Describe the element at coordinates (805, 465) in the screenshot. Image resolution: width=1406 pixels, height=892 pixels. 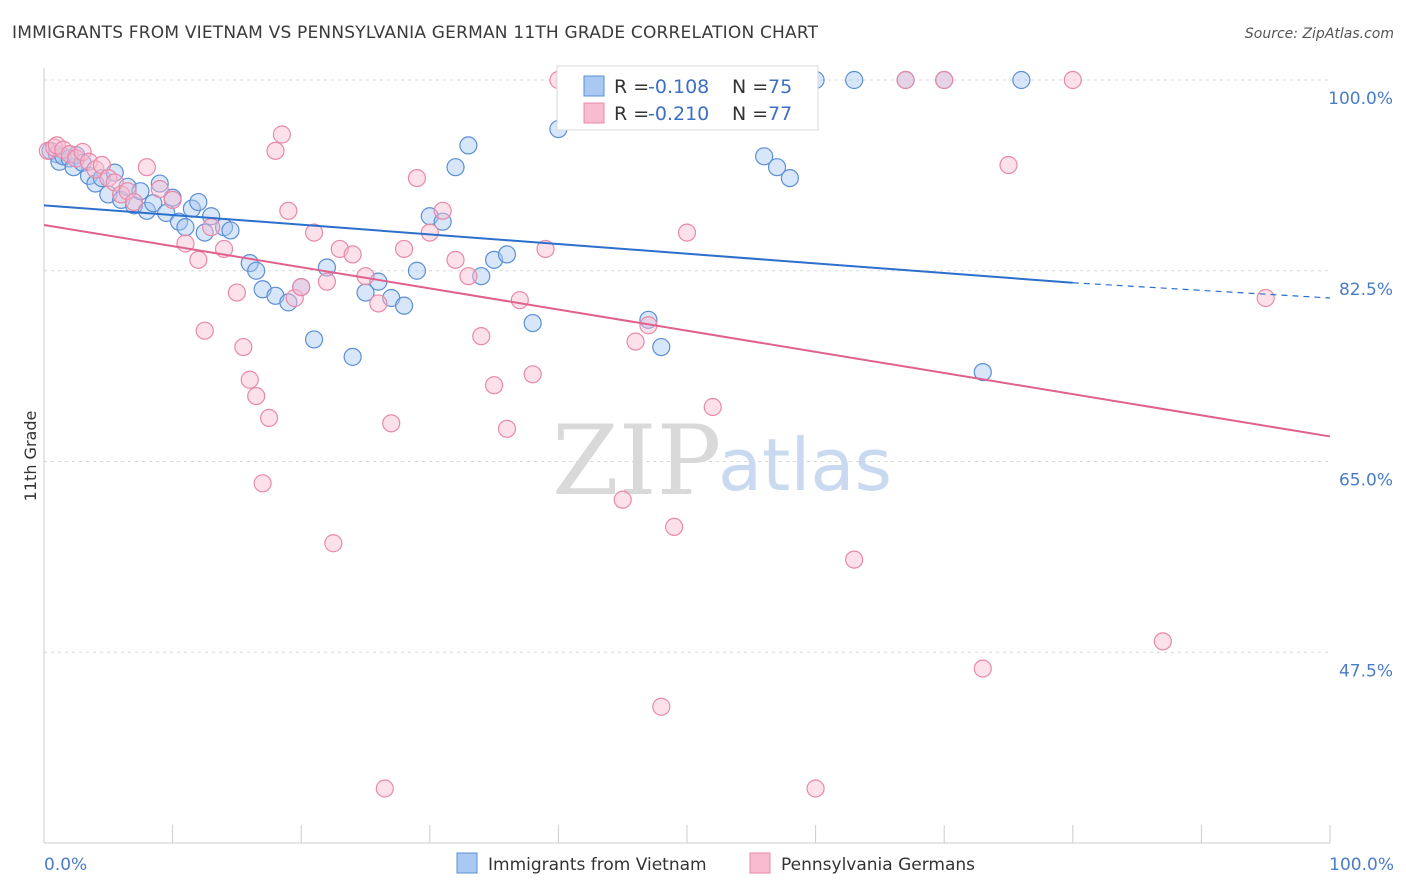
I see `watermark-atlas: atlas` at that location.